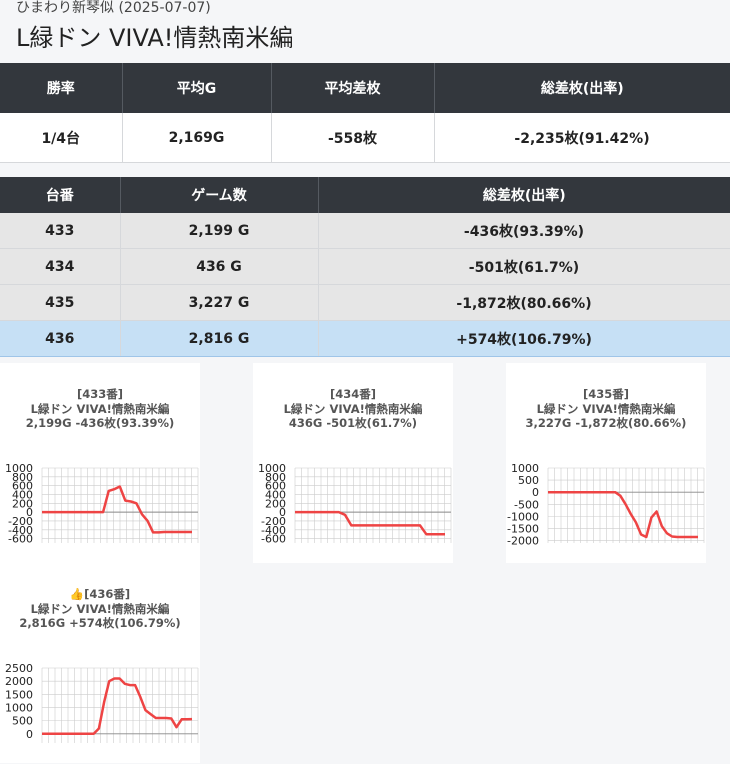  What do you see at coordinates (60, 338) in the screenshot?
I see `machine-number-cell: 436` at bounding box center [60, 338].